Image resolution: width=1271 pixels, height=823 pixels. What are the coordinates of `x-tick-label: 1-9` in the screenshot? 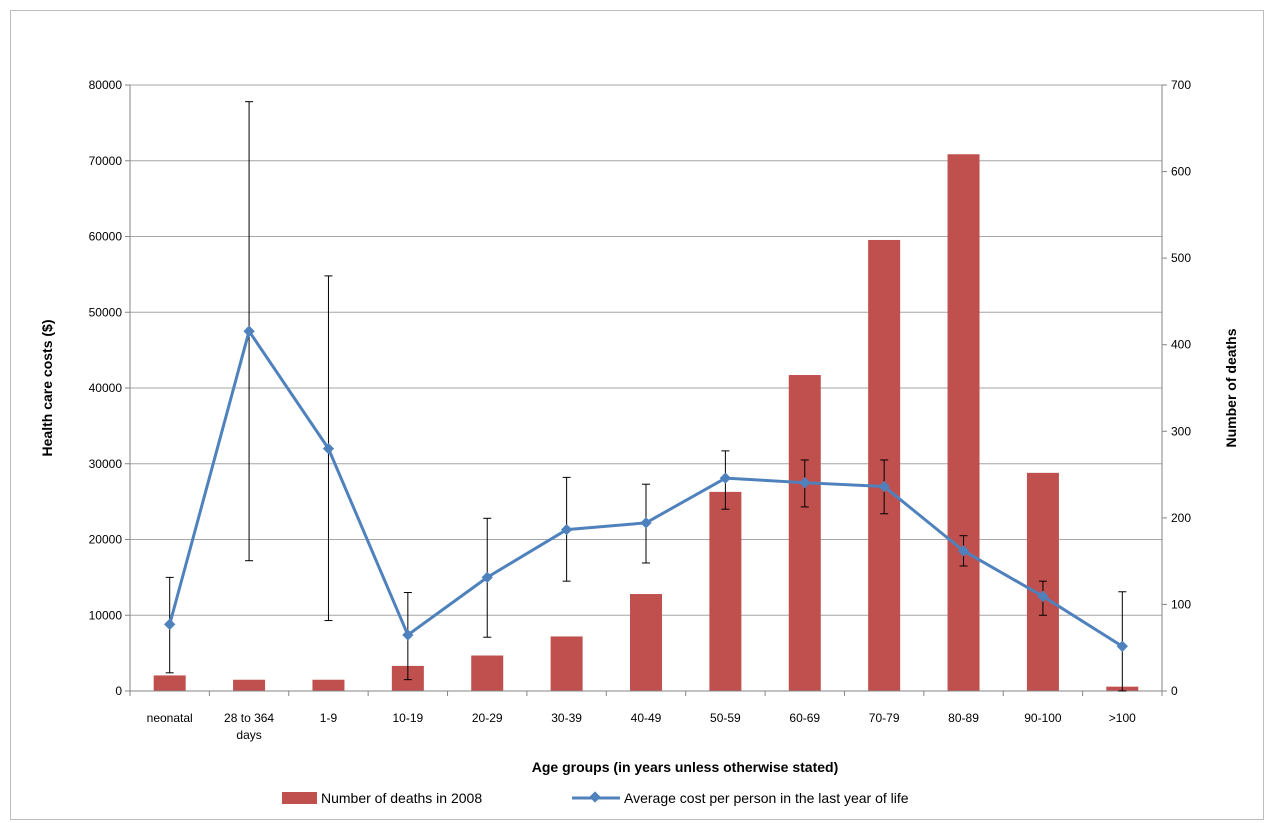 It's located at (329, 718).